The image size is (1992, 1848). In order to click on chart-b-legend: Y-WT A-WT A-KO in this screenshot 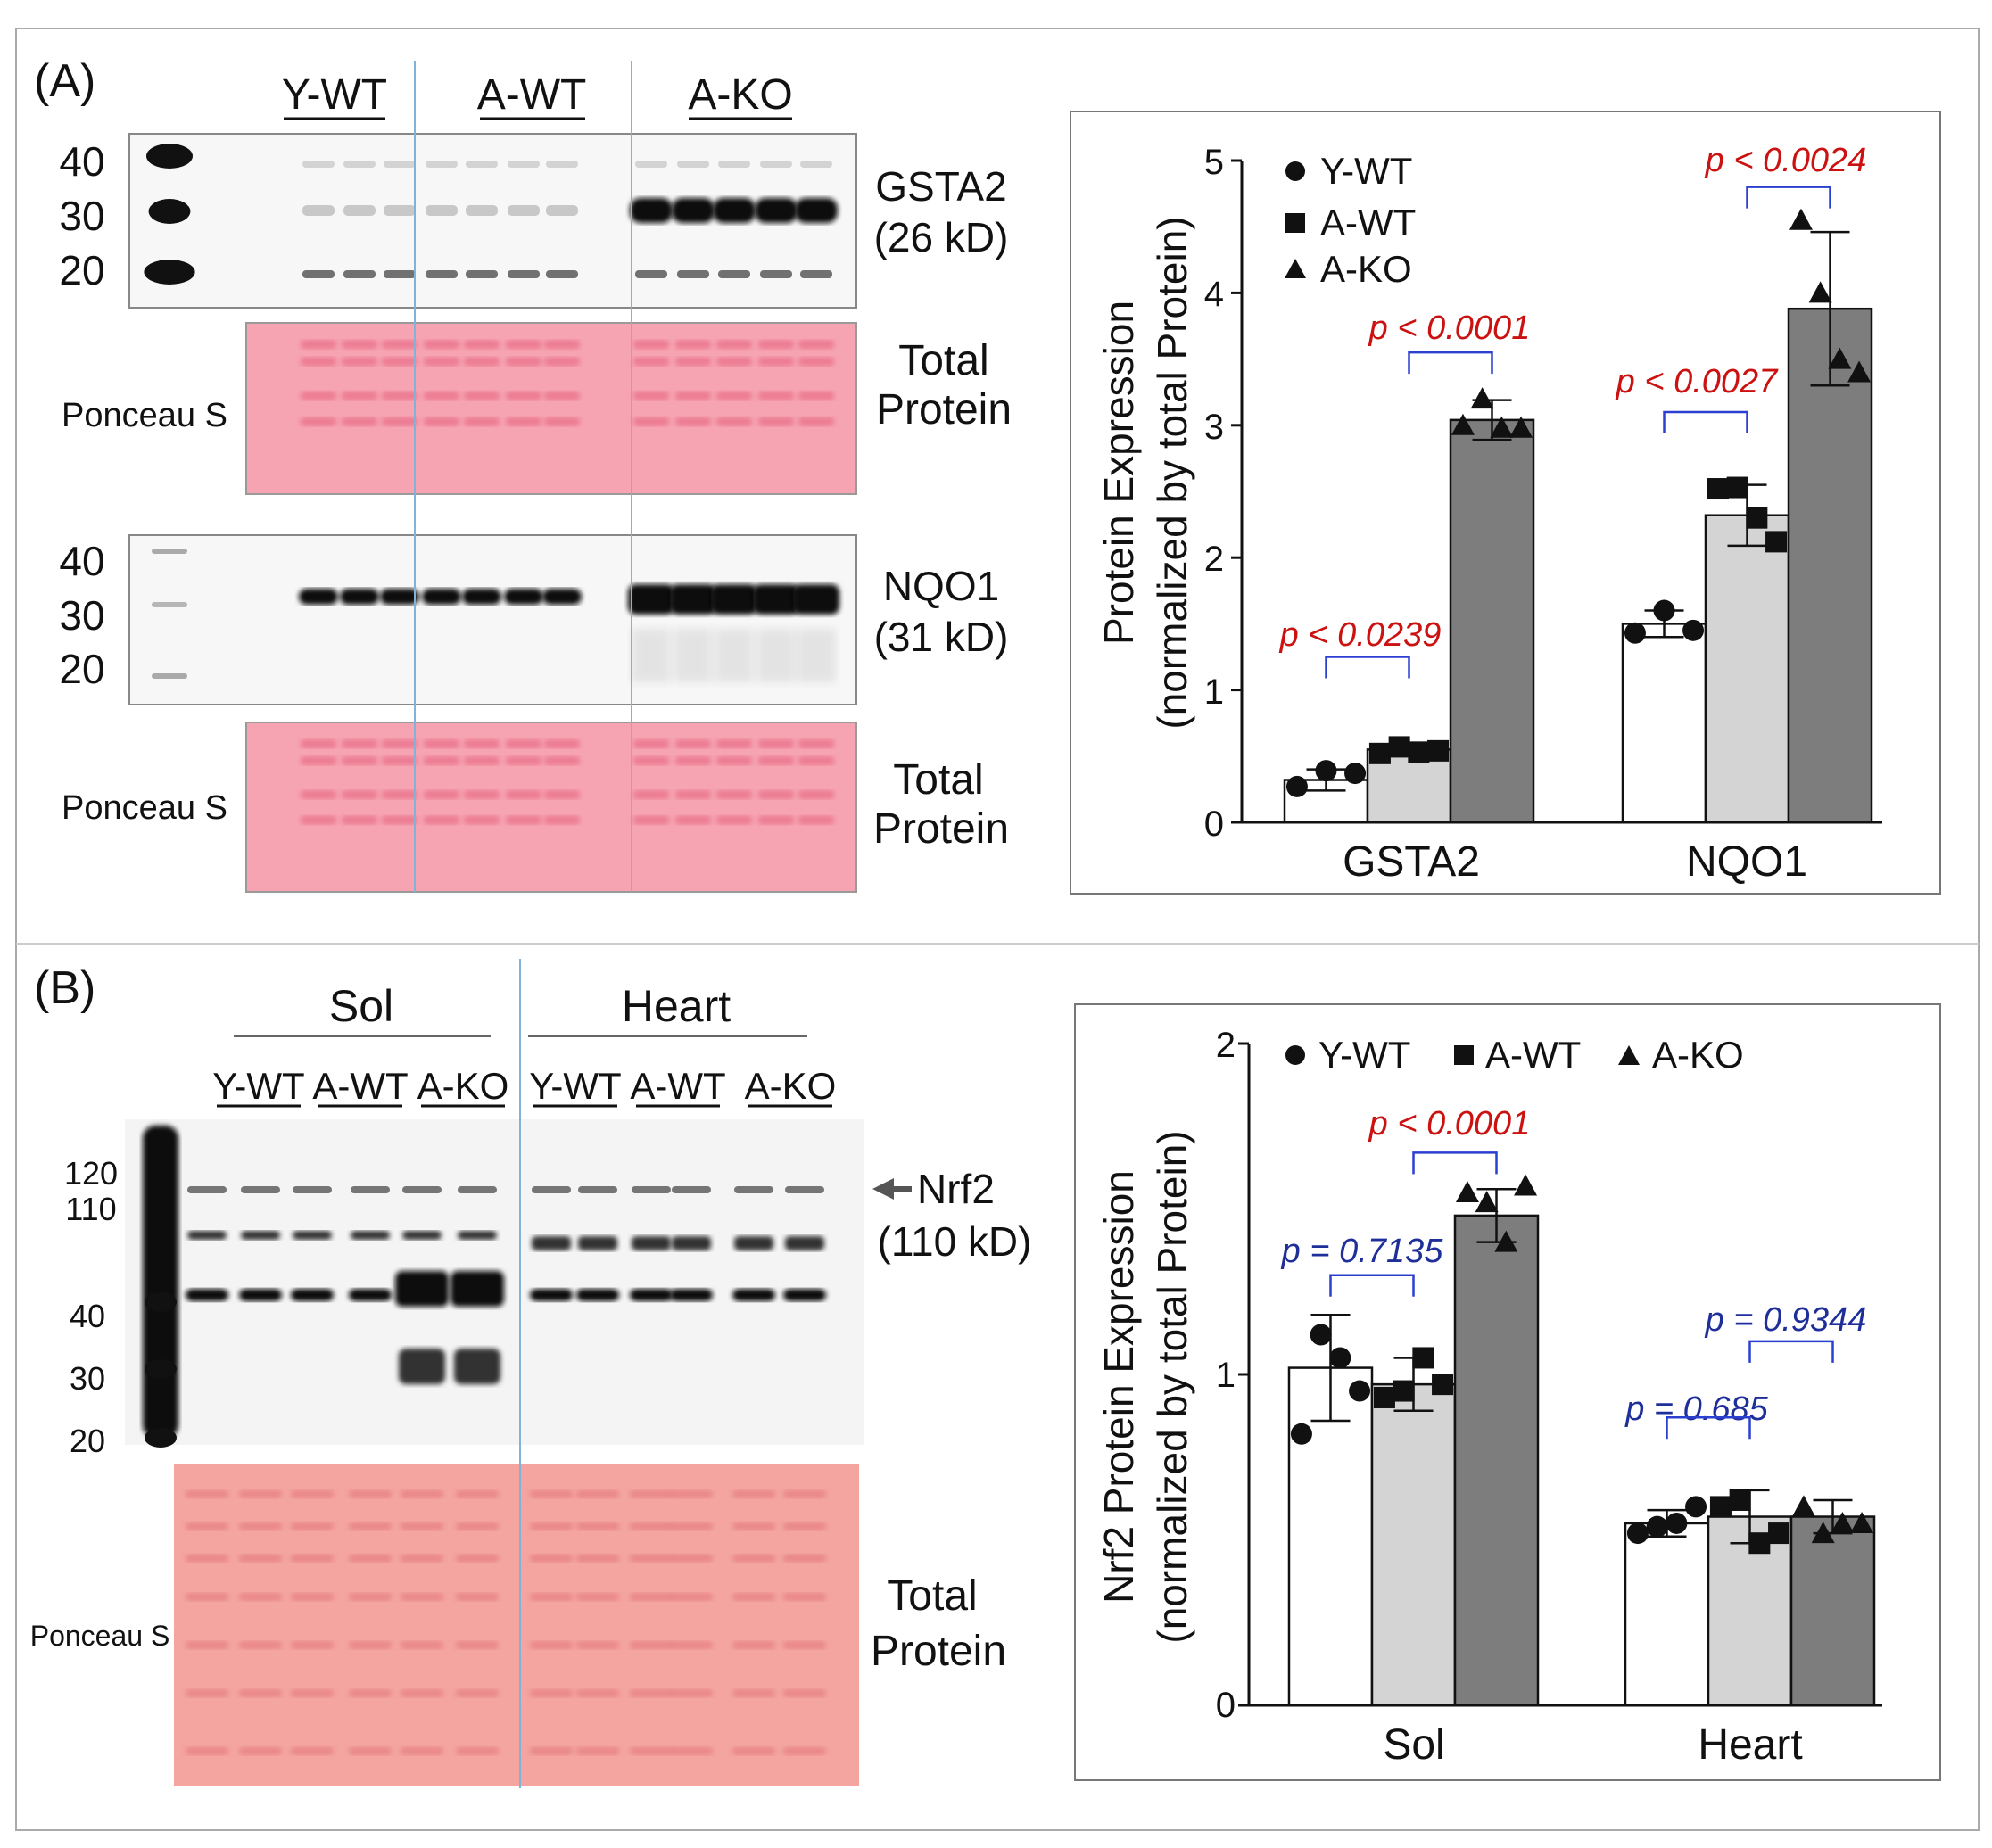, I will do `click(1514, 1055)`.